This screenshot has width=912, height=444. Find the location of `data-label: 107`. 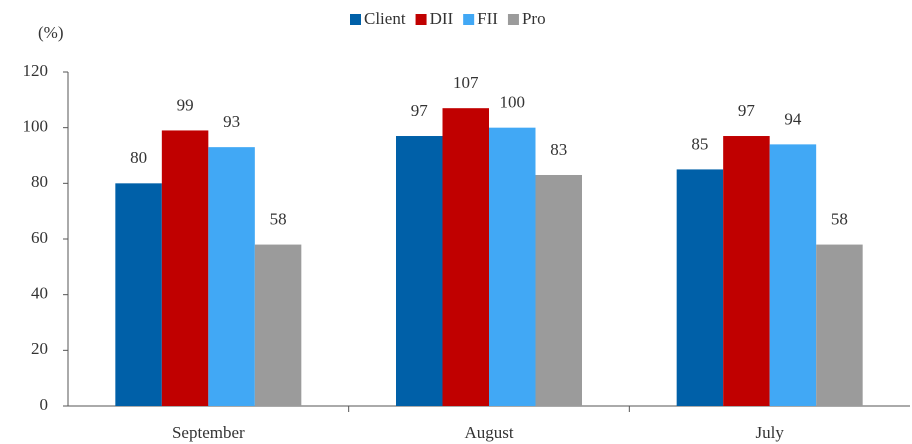

data-label: 107 is located at coordinates (466, 82).